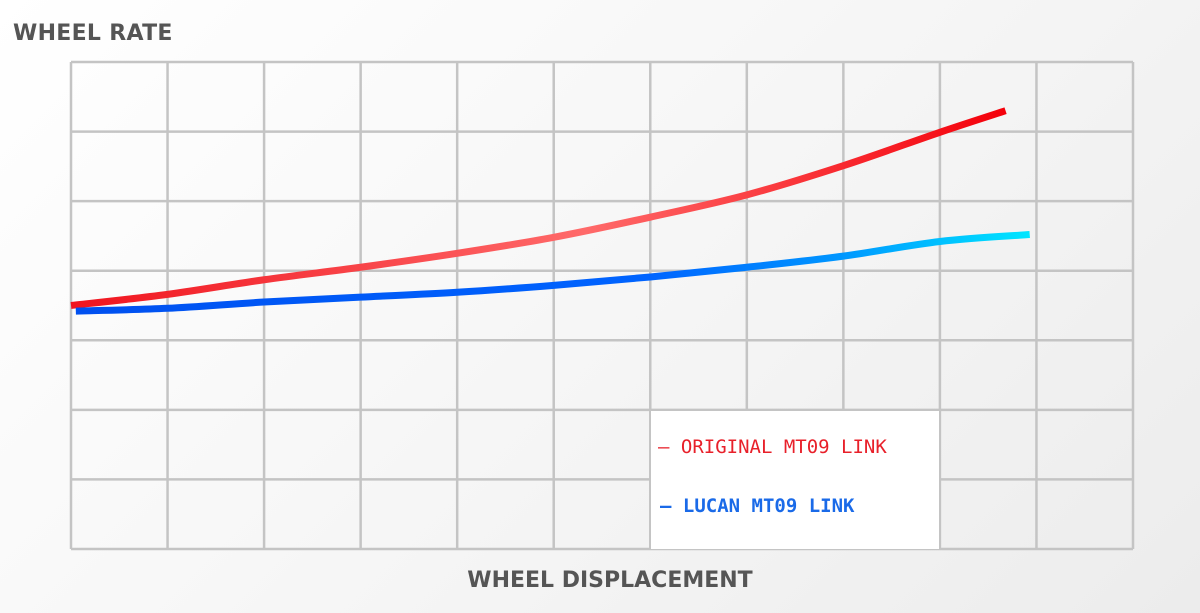 The height and width of the screenshot is (613, 1200). What do you see at coordinates (93, 33) in the screenshot?
I see `y-axis-label: WHEEL RATE` at bounding box center [93, 33].